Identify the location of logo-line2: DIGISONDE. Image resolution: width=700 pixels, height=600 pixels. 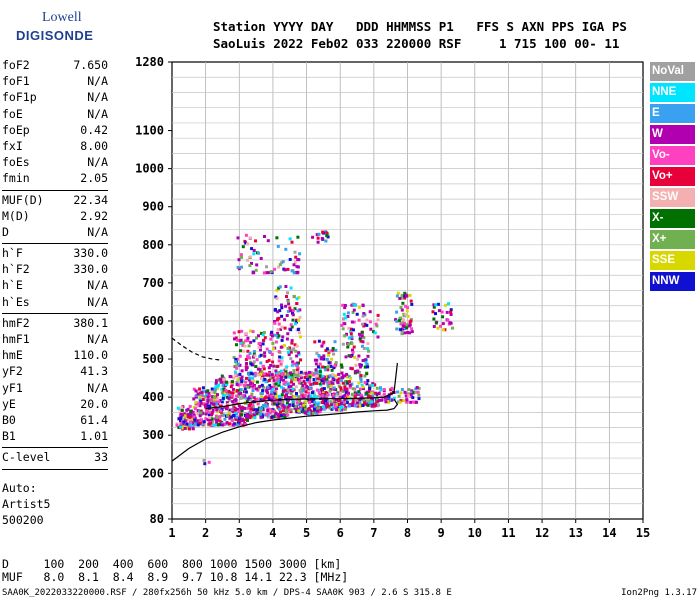
(55, 35).